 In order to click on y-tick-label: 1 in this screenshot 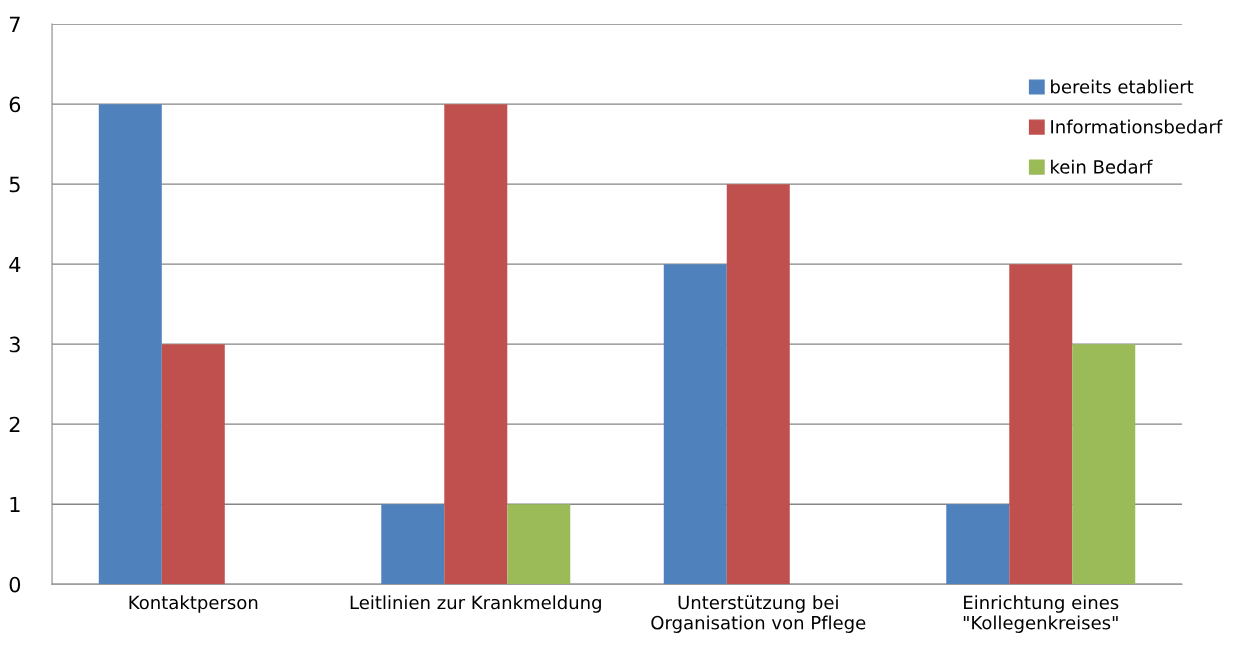, I will do `click(15, 504)`.